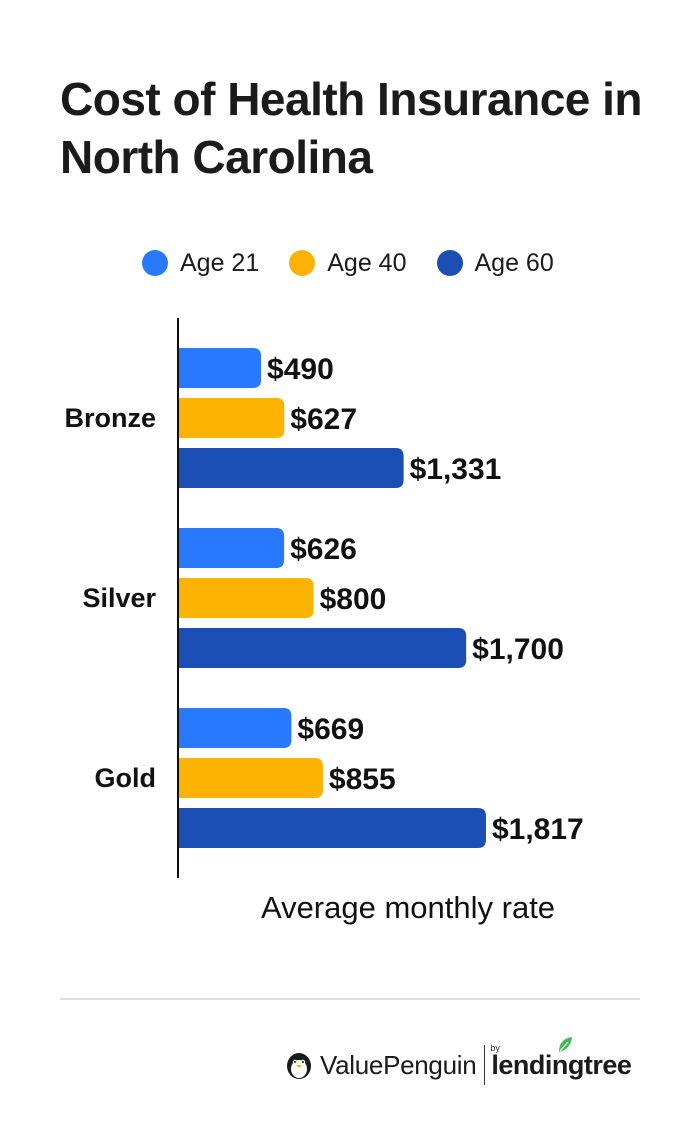 The image size is (700, 1132). Describe the element at coordinates (126, 778) in the screenshot. I see `category-label: Gold` at that location.